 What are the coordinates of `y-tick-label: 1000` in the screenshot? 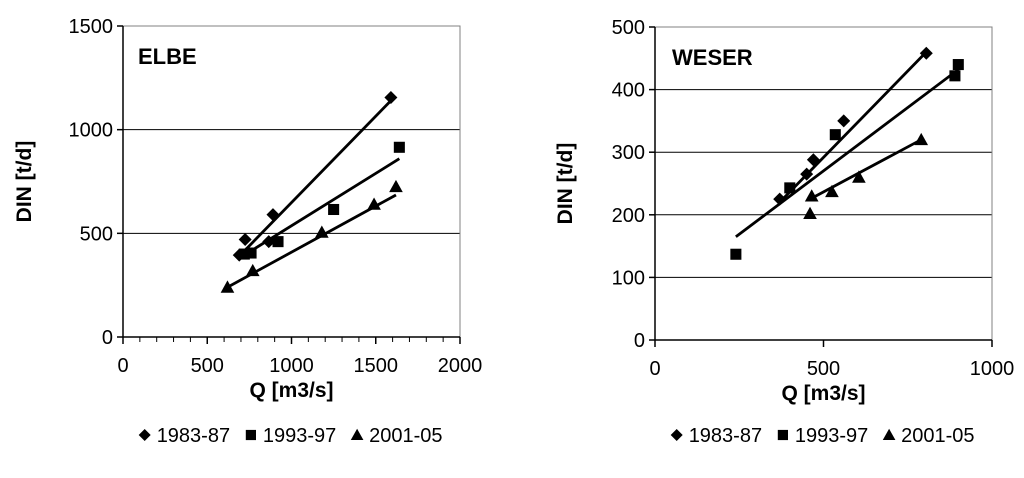 It's located at (91, 131).